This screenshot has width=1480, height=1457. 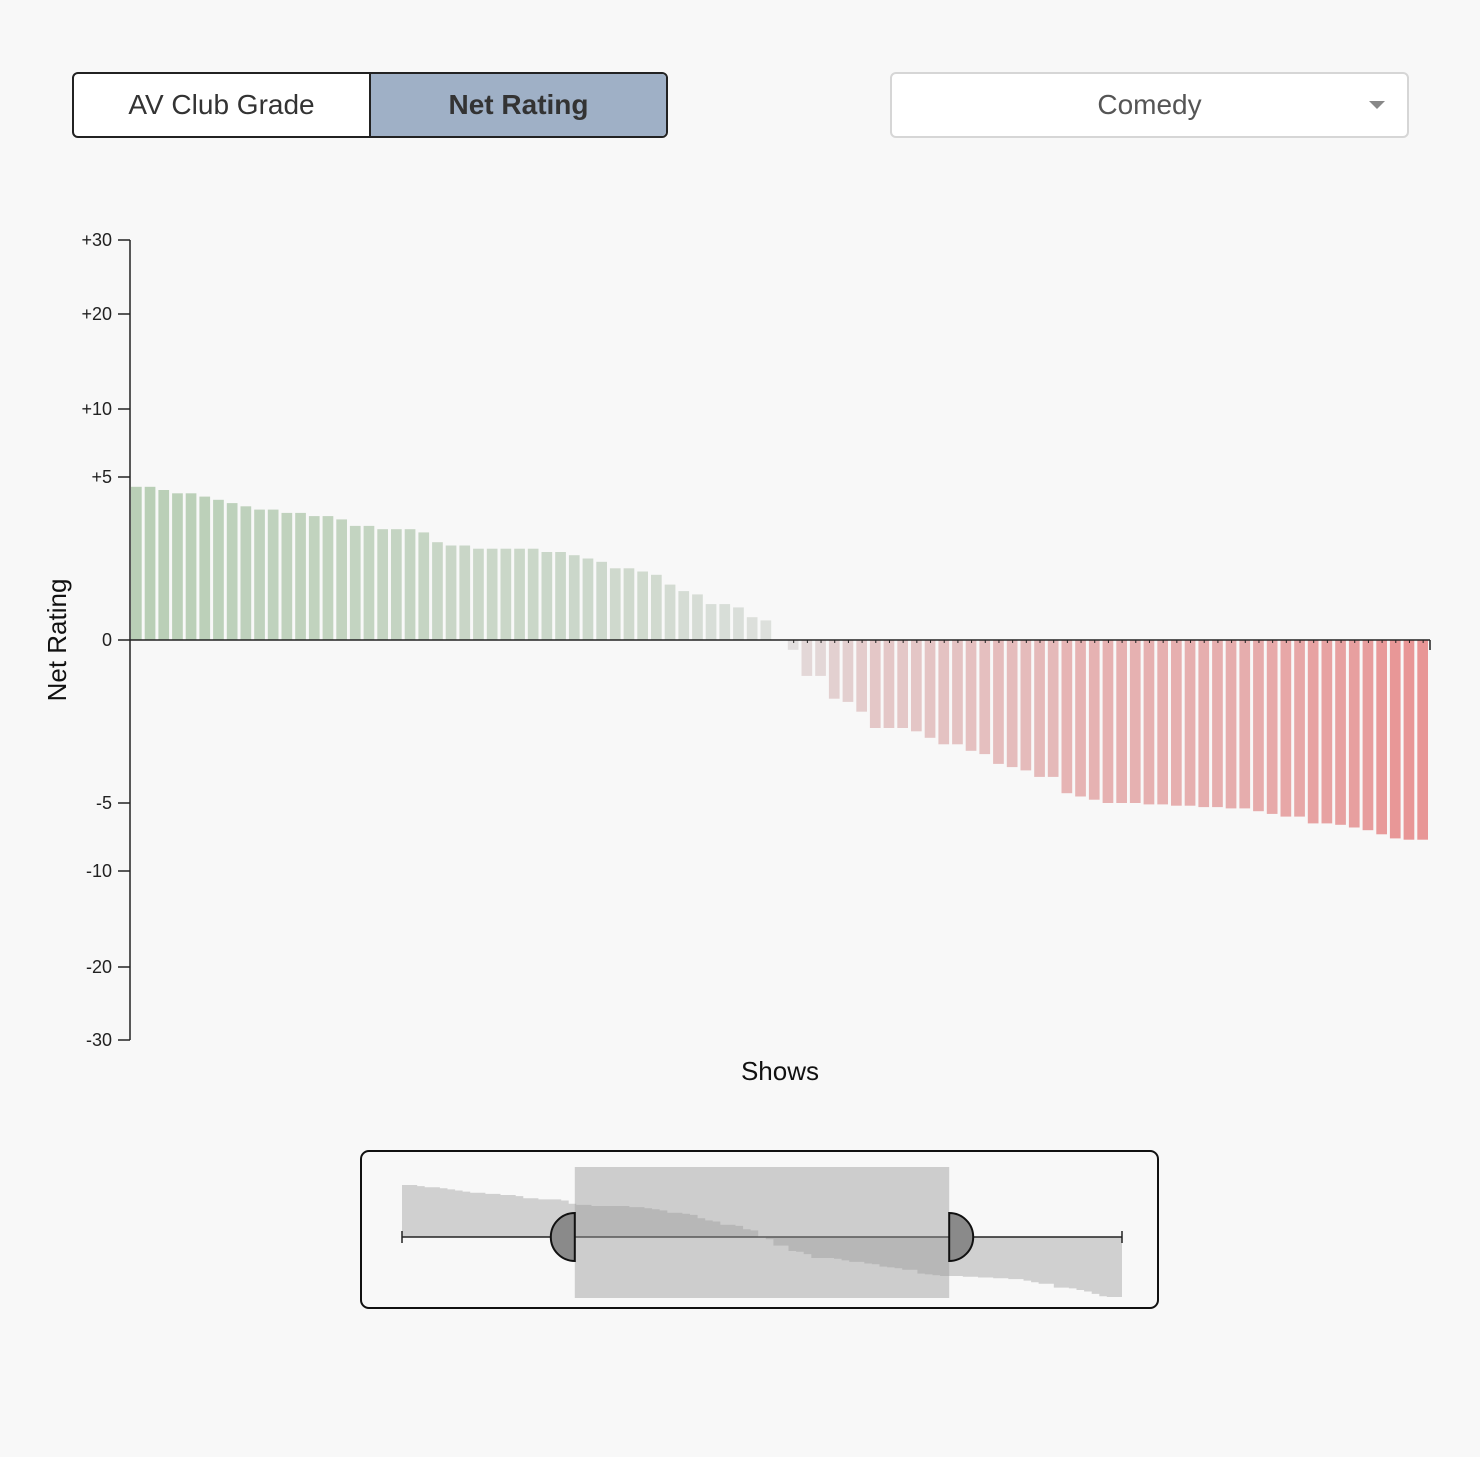 What do you see at coordinates (99, 871) in the screenshot?
I see `y-tick-label: -10` at bounding box center [99, 871].